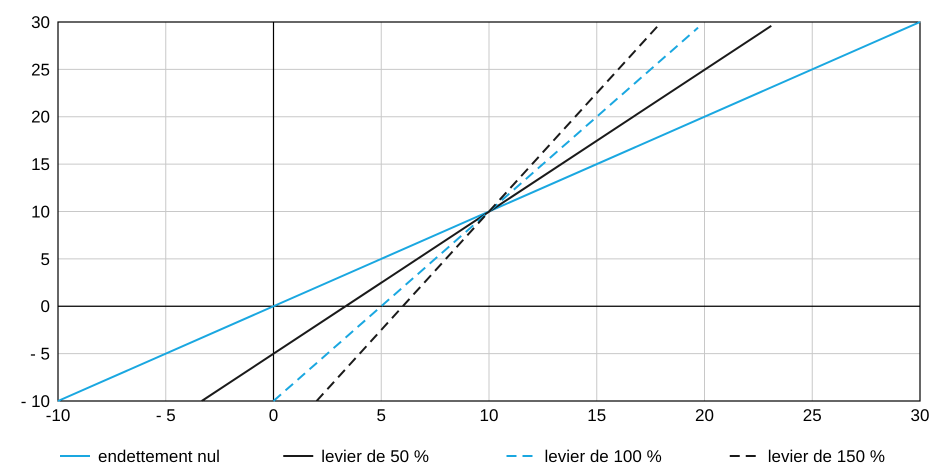  Describe the element at coordinates (45, 306) in the screenshot. I see `y-tick-label: 0` at that location.